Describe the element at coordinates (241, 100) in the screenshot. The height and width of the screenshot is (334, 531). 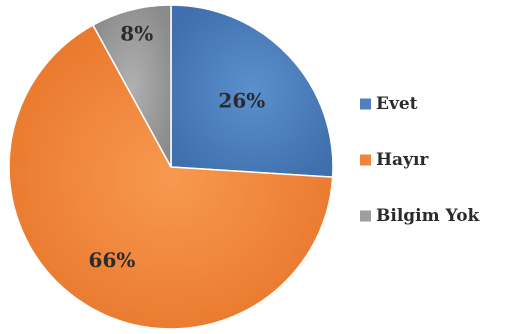
I see `slice-label-0: 26%` at that location.